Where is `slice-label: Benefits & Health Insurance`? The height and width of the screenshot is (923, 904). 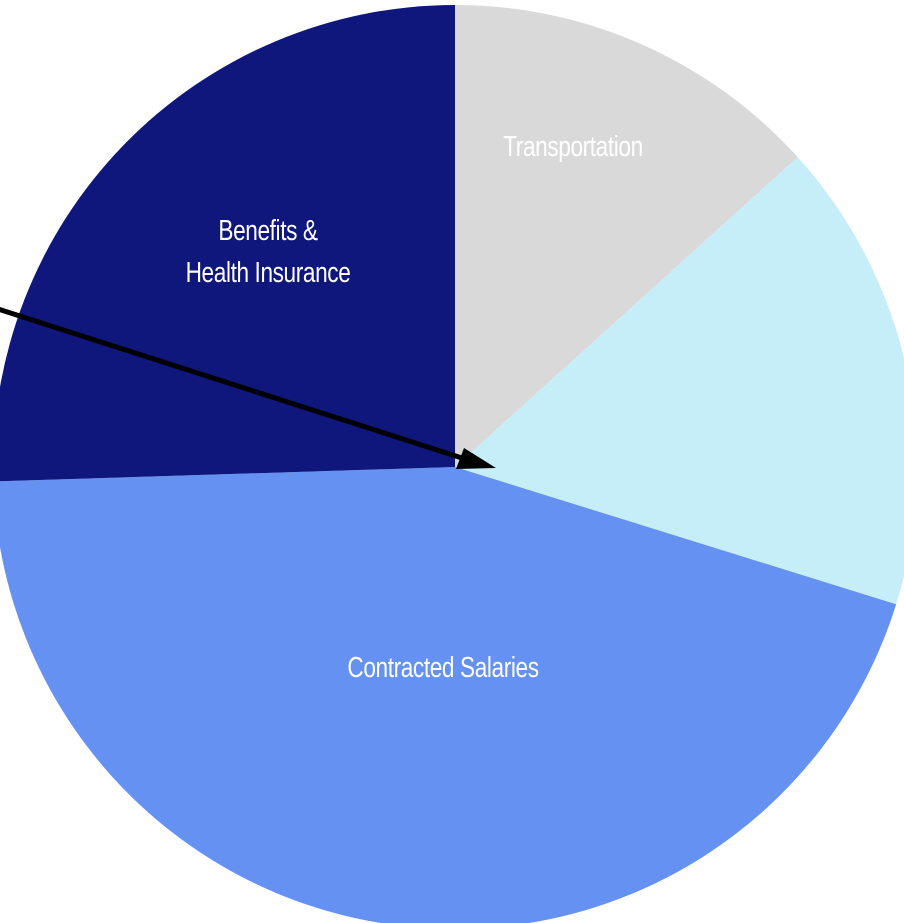
slice-label: Benefits & Health Insurance is located at coordinates (268, 251).